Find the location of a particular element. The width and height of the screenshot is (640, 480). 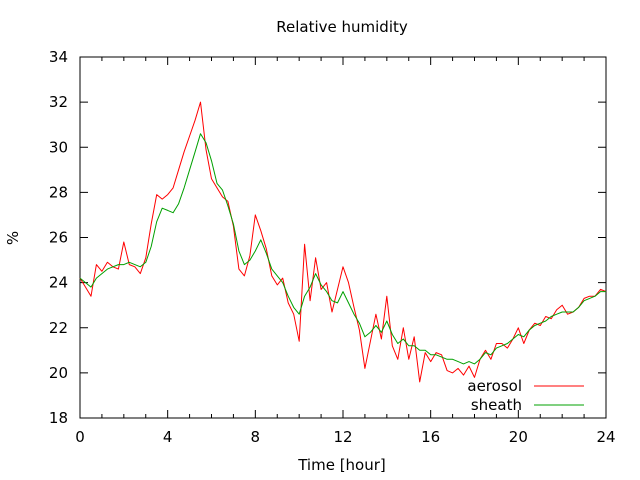

y-tick-label: 24 is located at coordinates (58, 283).